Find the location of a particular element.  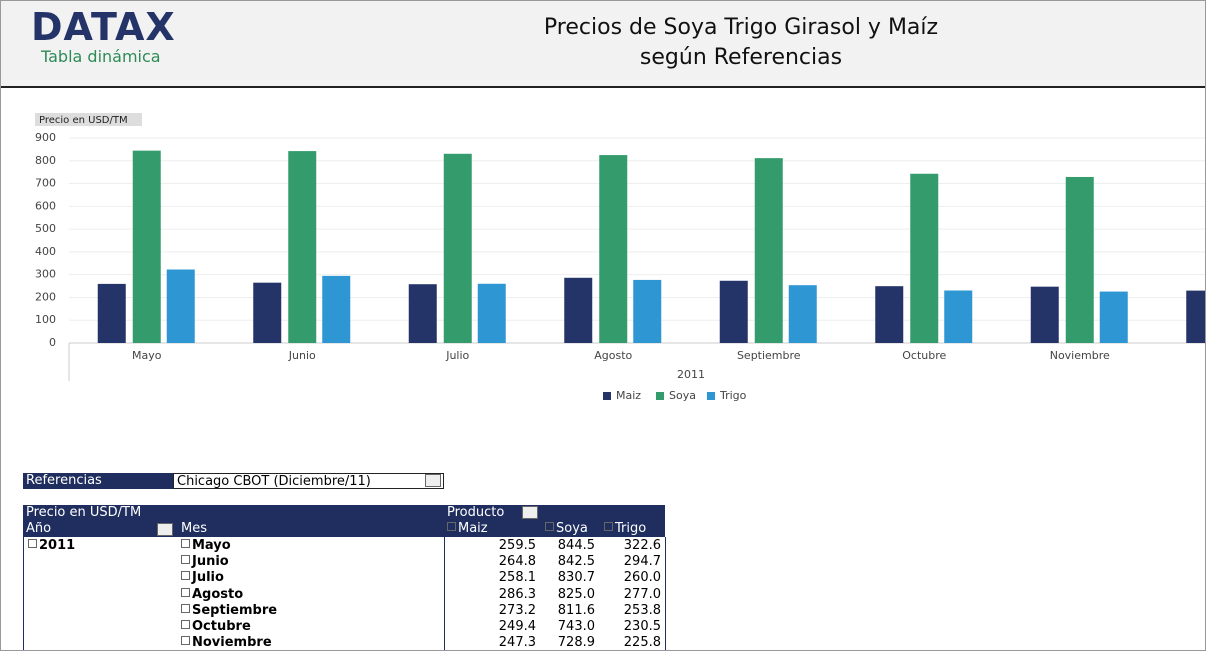

table-value: 842.5 is located at coordinates (571, 562).